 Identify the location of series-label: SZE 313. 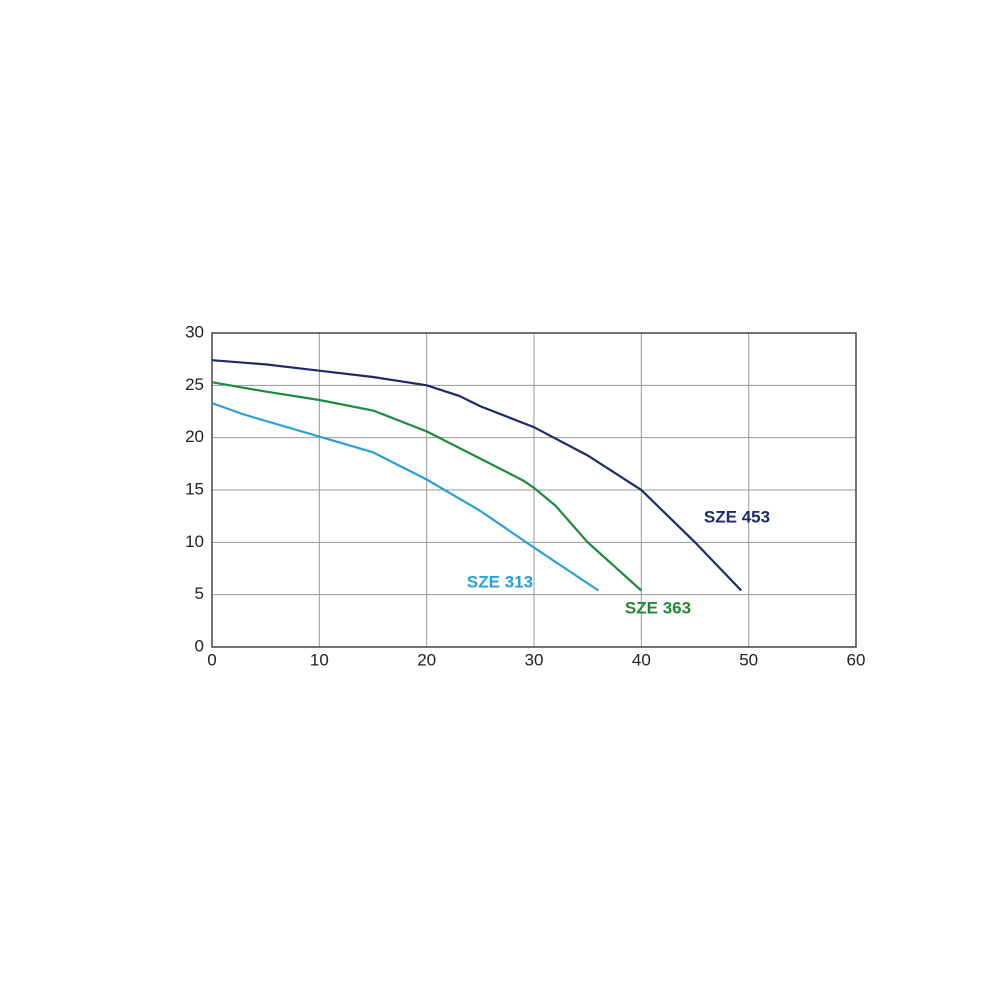
(500, 581).